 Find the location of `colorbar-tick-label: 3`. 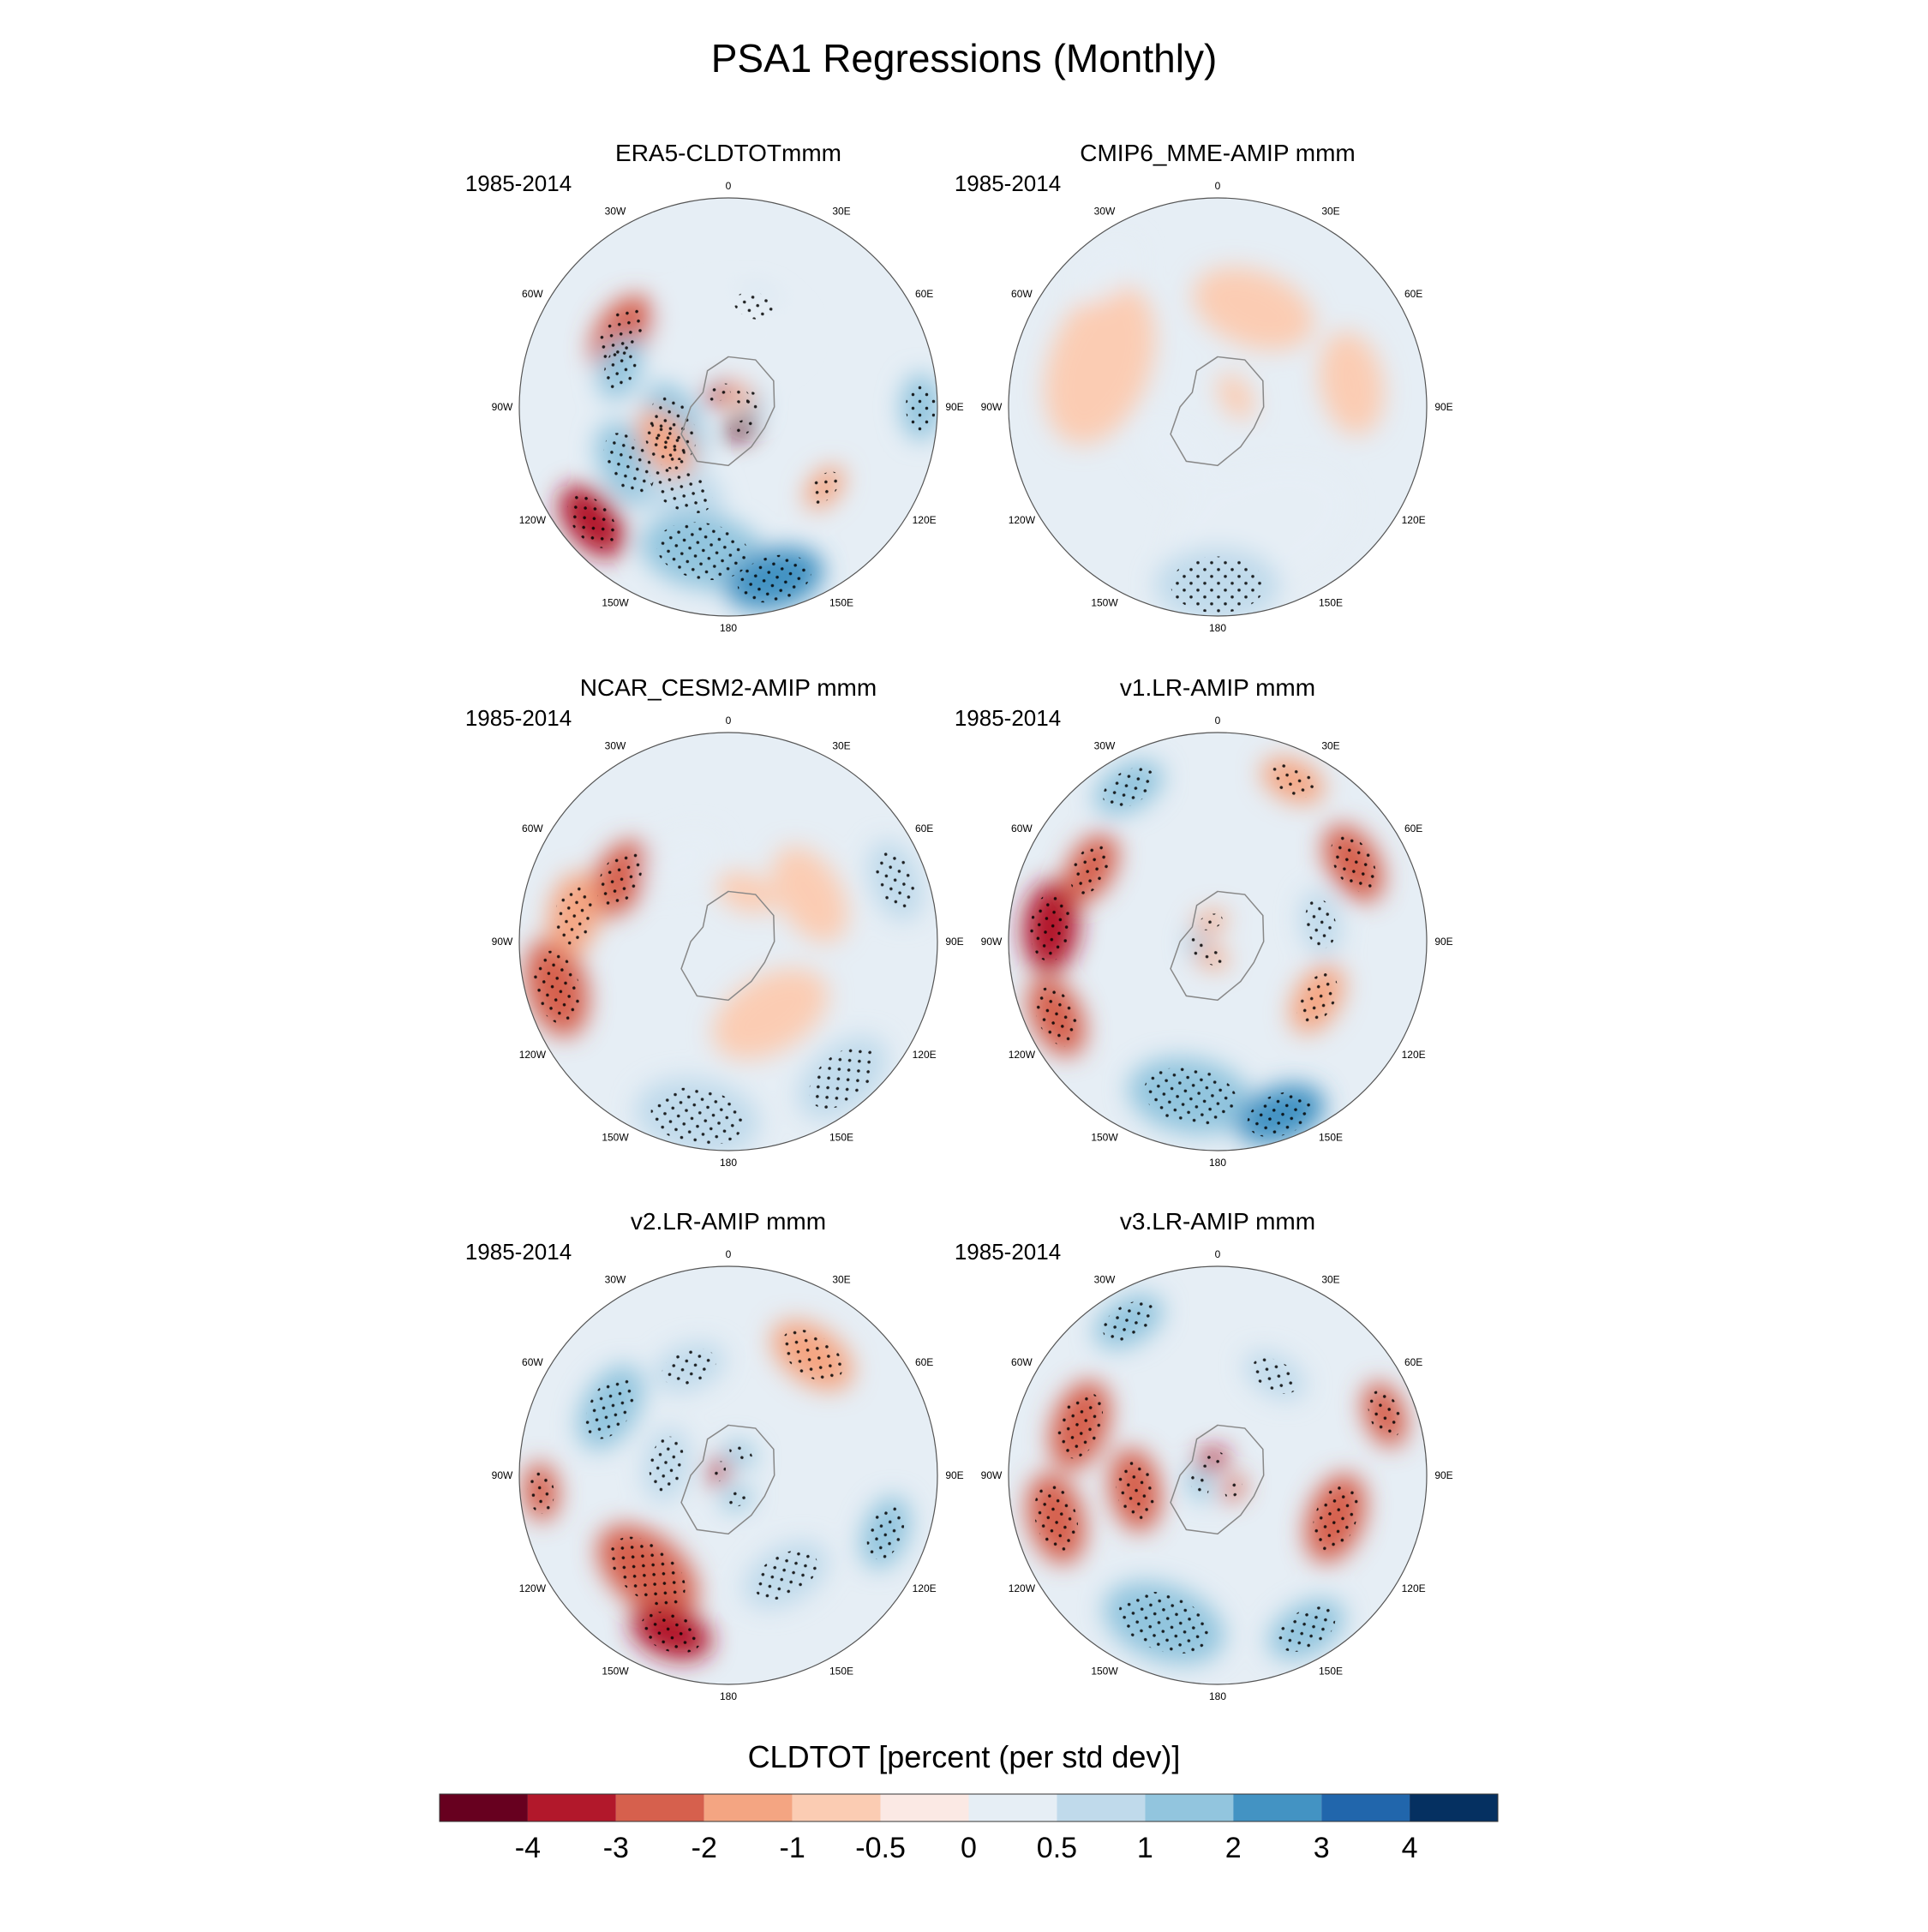

colorbar-tick-label: 3 is located at coordinates (1322, 1848).